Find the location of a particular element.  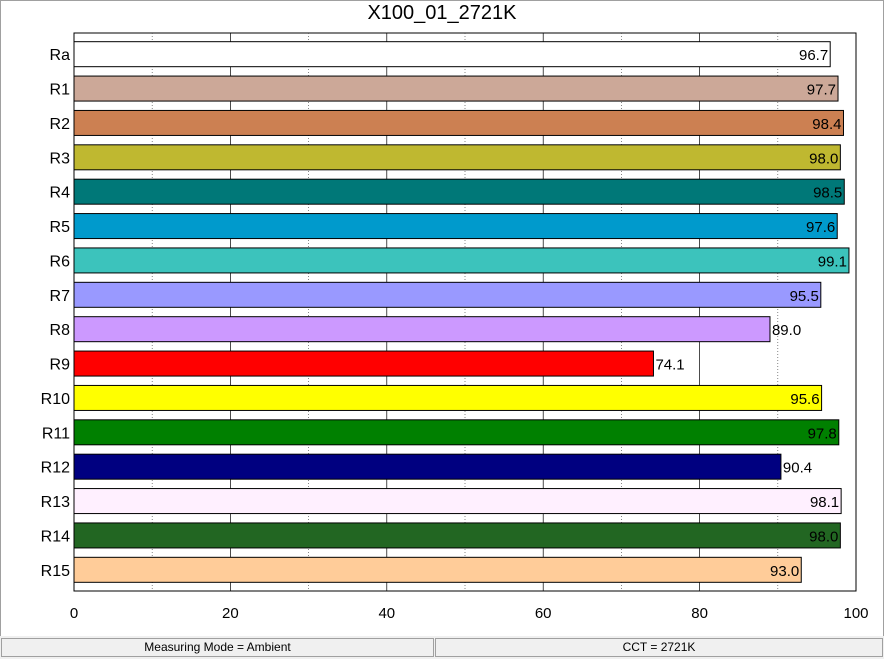

value-label: 93.0 is located at coordinates (784, 571).